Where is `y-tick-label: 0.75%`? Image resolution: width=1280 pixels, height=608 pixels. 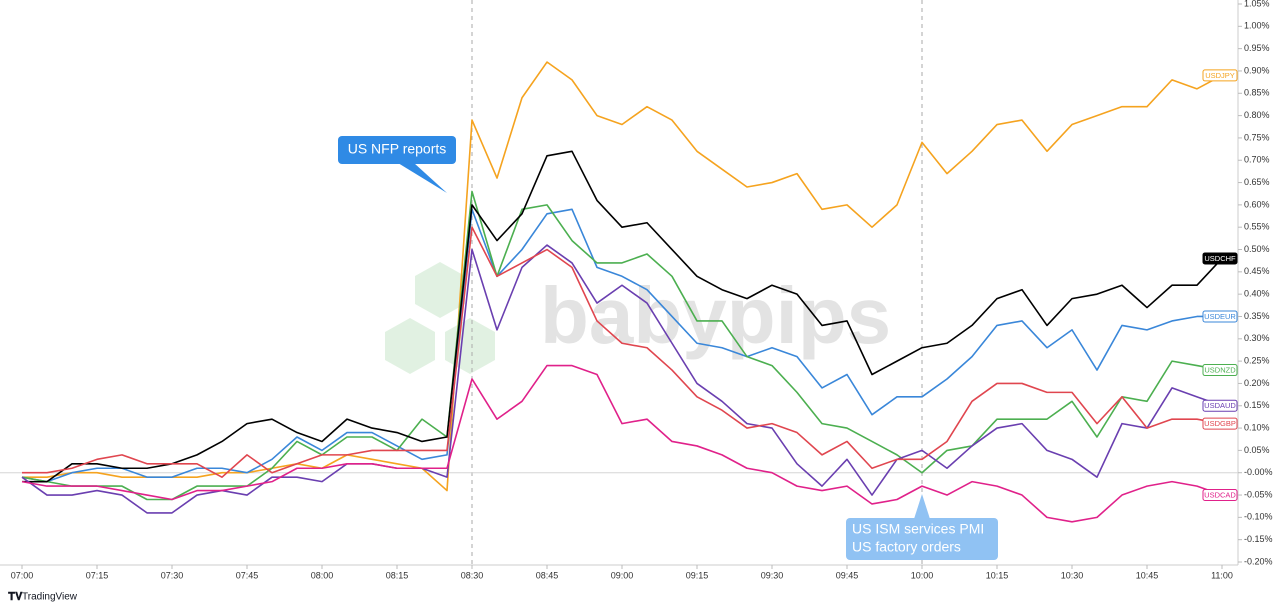 y-tick-label: 0.75% is located at coordinates (1257, 137).